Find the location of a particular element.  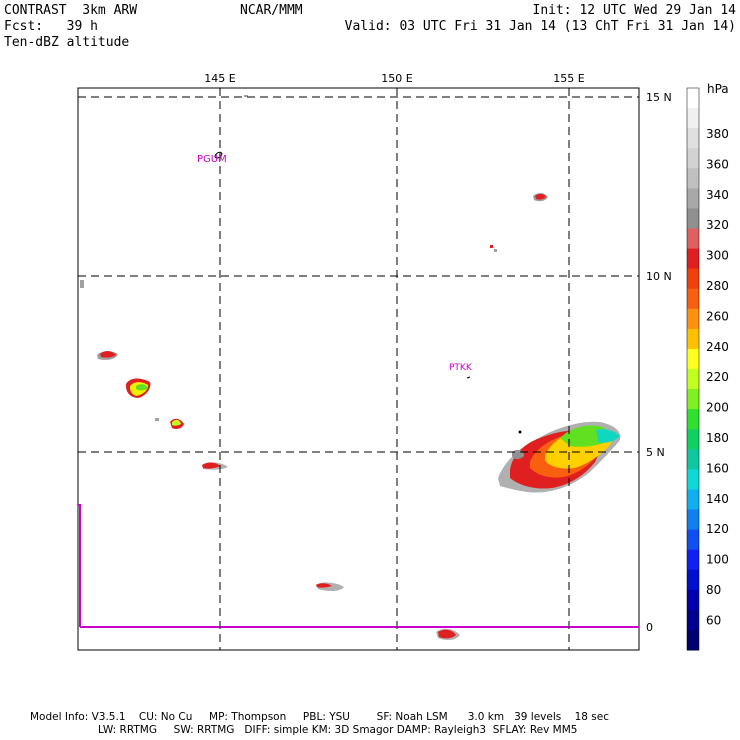

colorbar-label: 280 is located at coordinates (717, 286).